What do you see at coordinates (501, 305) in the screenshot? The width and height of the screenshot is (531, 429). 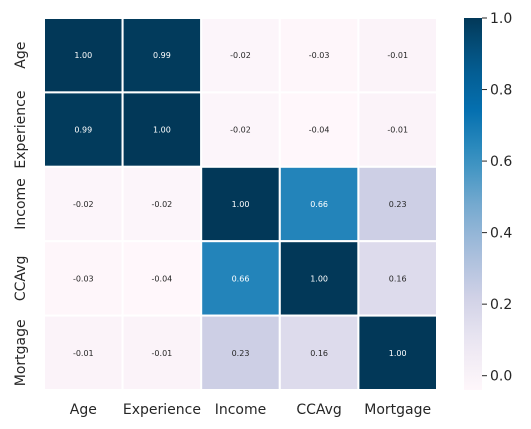 I see `colorbar-tick-label-1: 0.2` at bounding box center [501, 305].